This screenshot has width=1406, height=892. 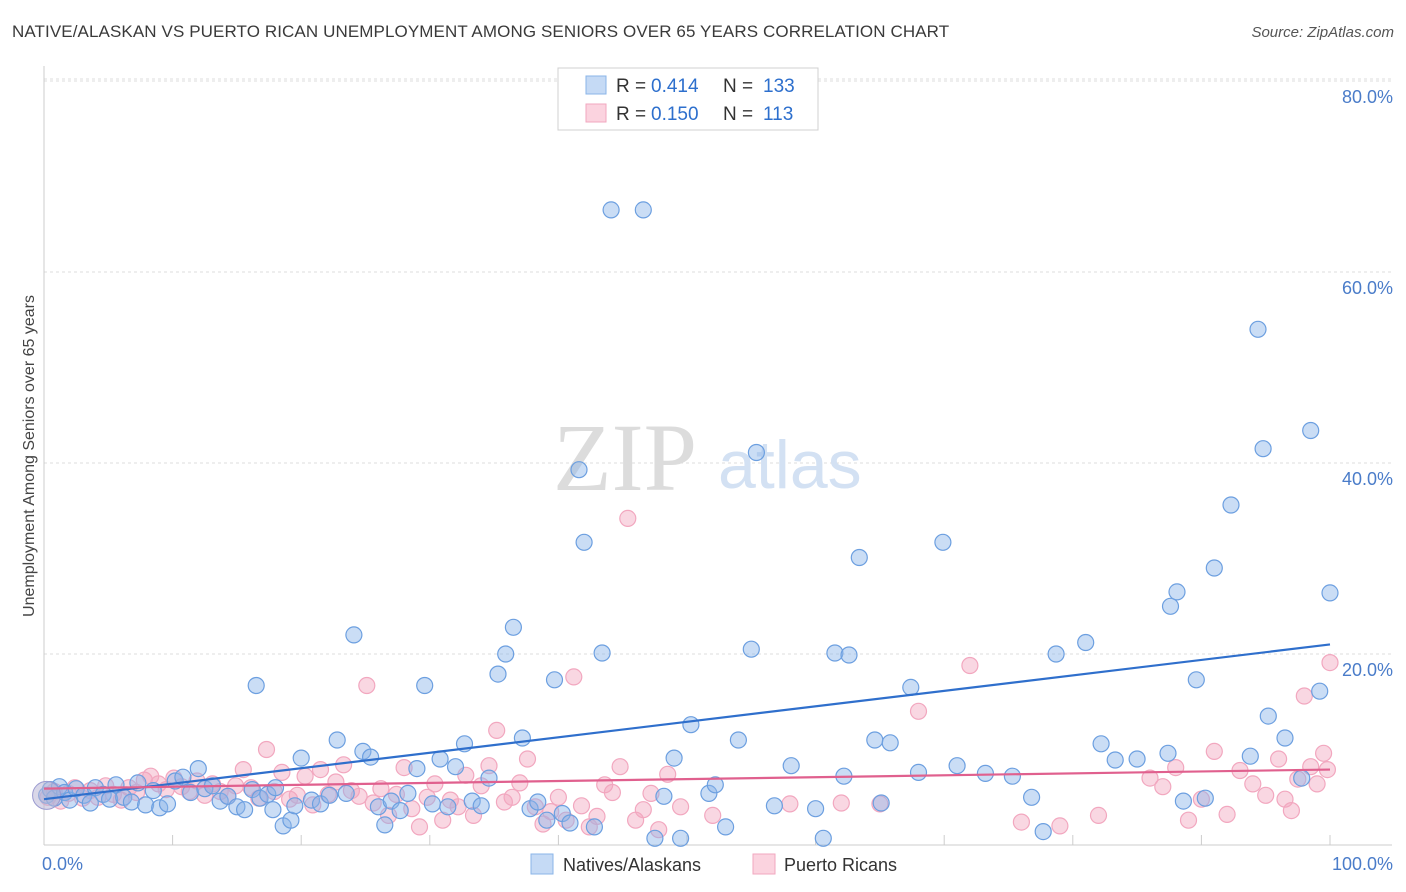 What do you see at coordinates (596, 85) in the screenshot?
I see `legend-swatch-blue` at bounding box center [596, 85].